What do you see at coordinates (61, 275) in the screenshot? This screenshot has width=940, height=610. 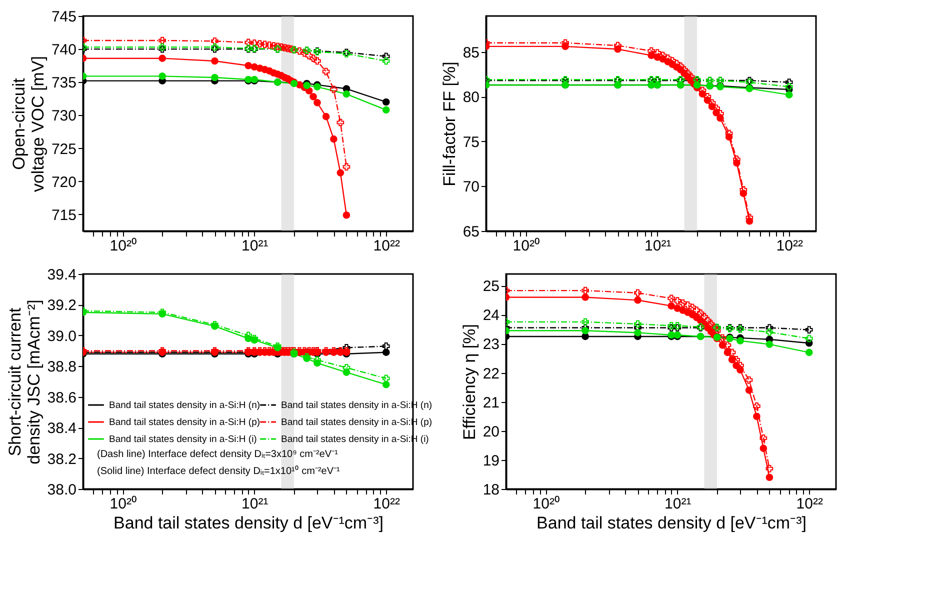 I see `y-tick-label: 39.4` at bounding box center [61, 275].